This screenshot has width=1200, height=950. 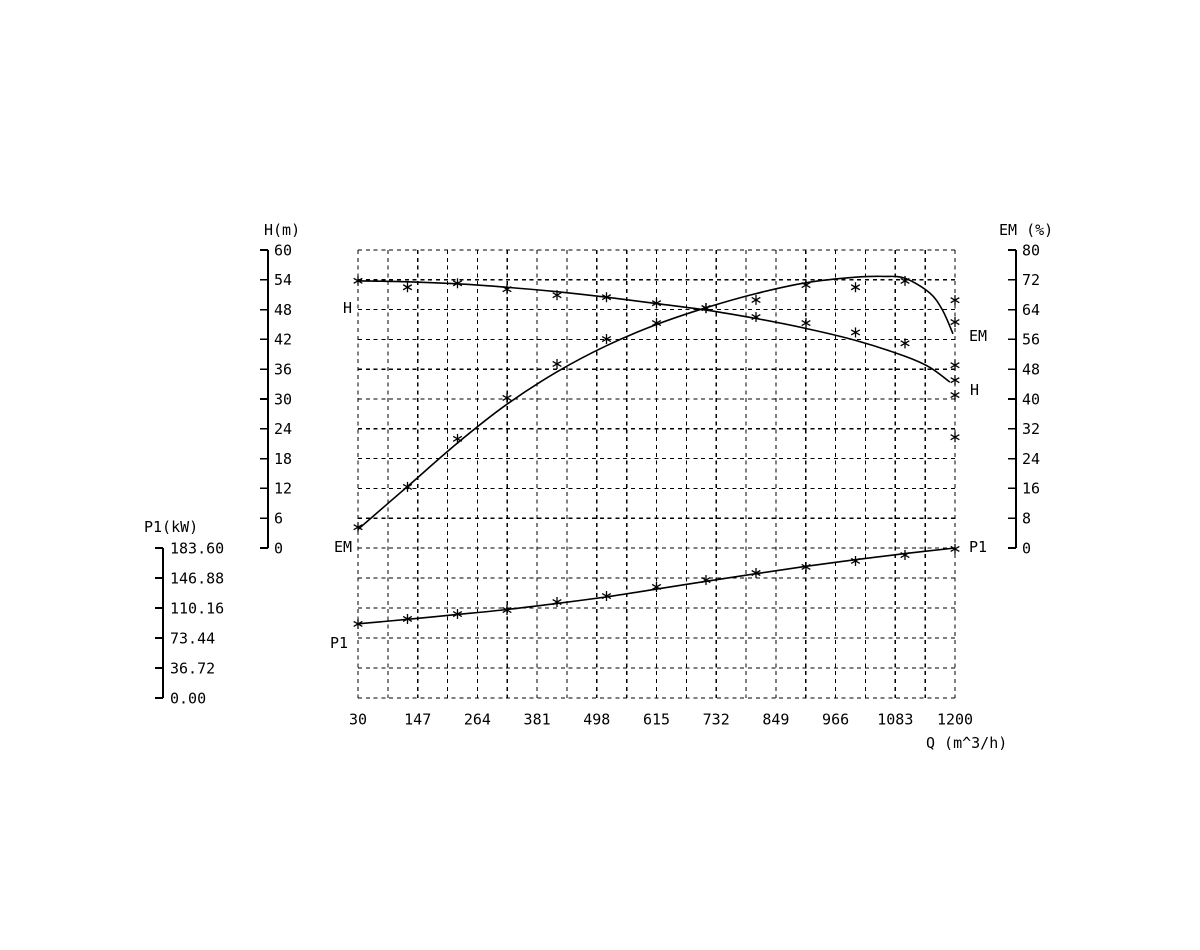 What do you see at coordinates (283, 489) in the screenshot?
I see `h-axis-tick-label: 12` at bounding box center [283, 489].